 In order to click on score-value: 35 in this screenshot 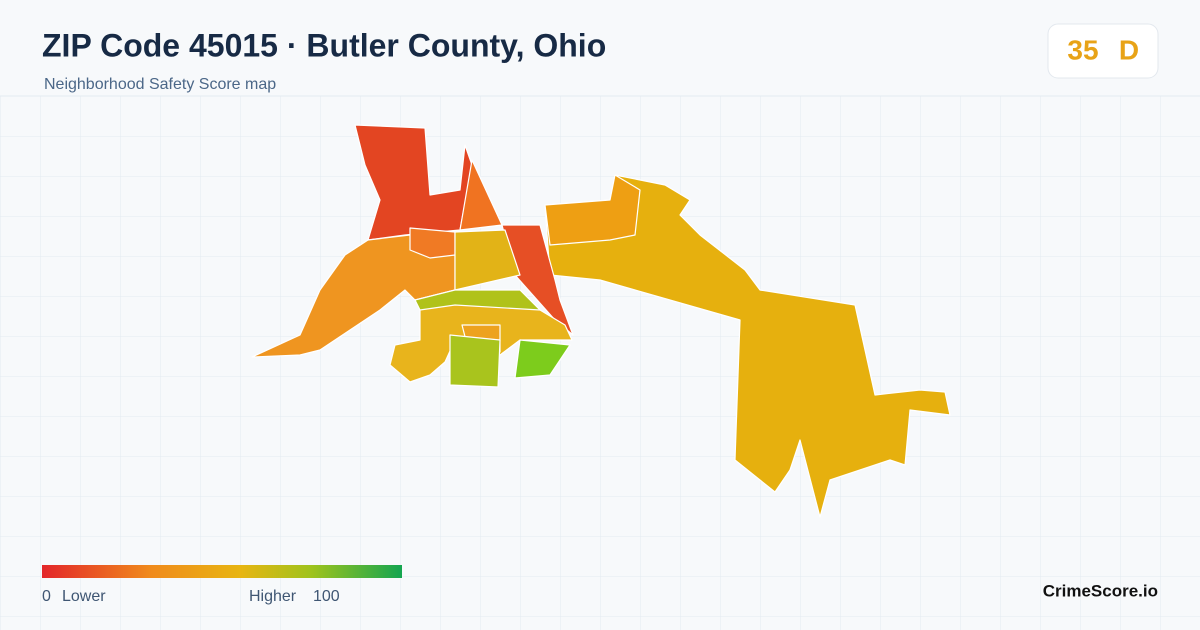, I will do `click(1082, 49)`.